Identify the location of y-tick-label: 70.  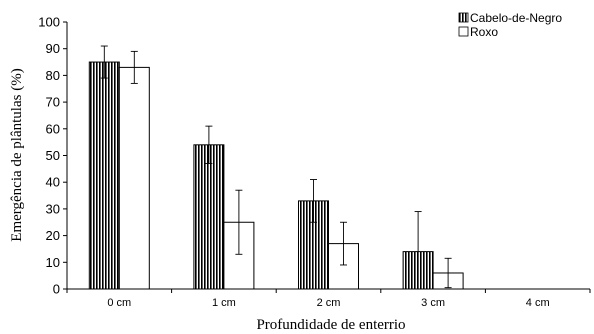
(53, 102).